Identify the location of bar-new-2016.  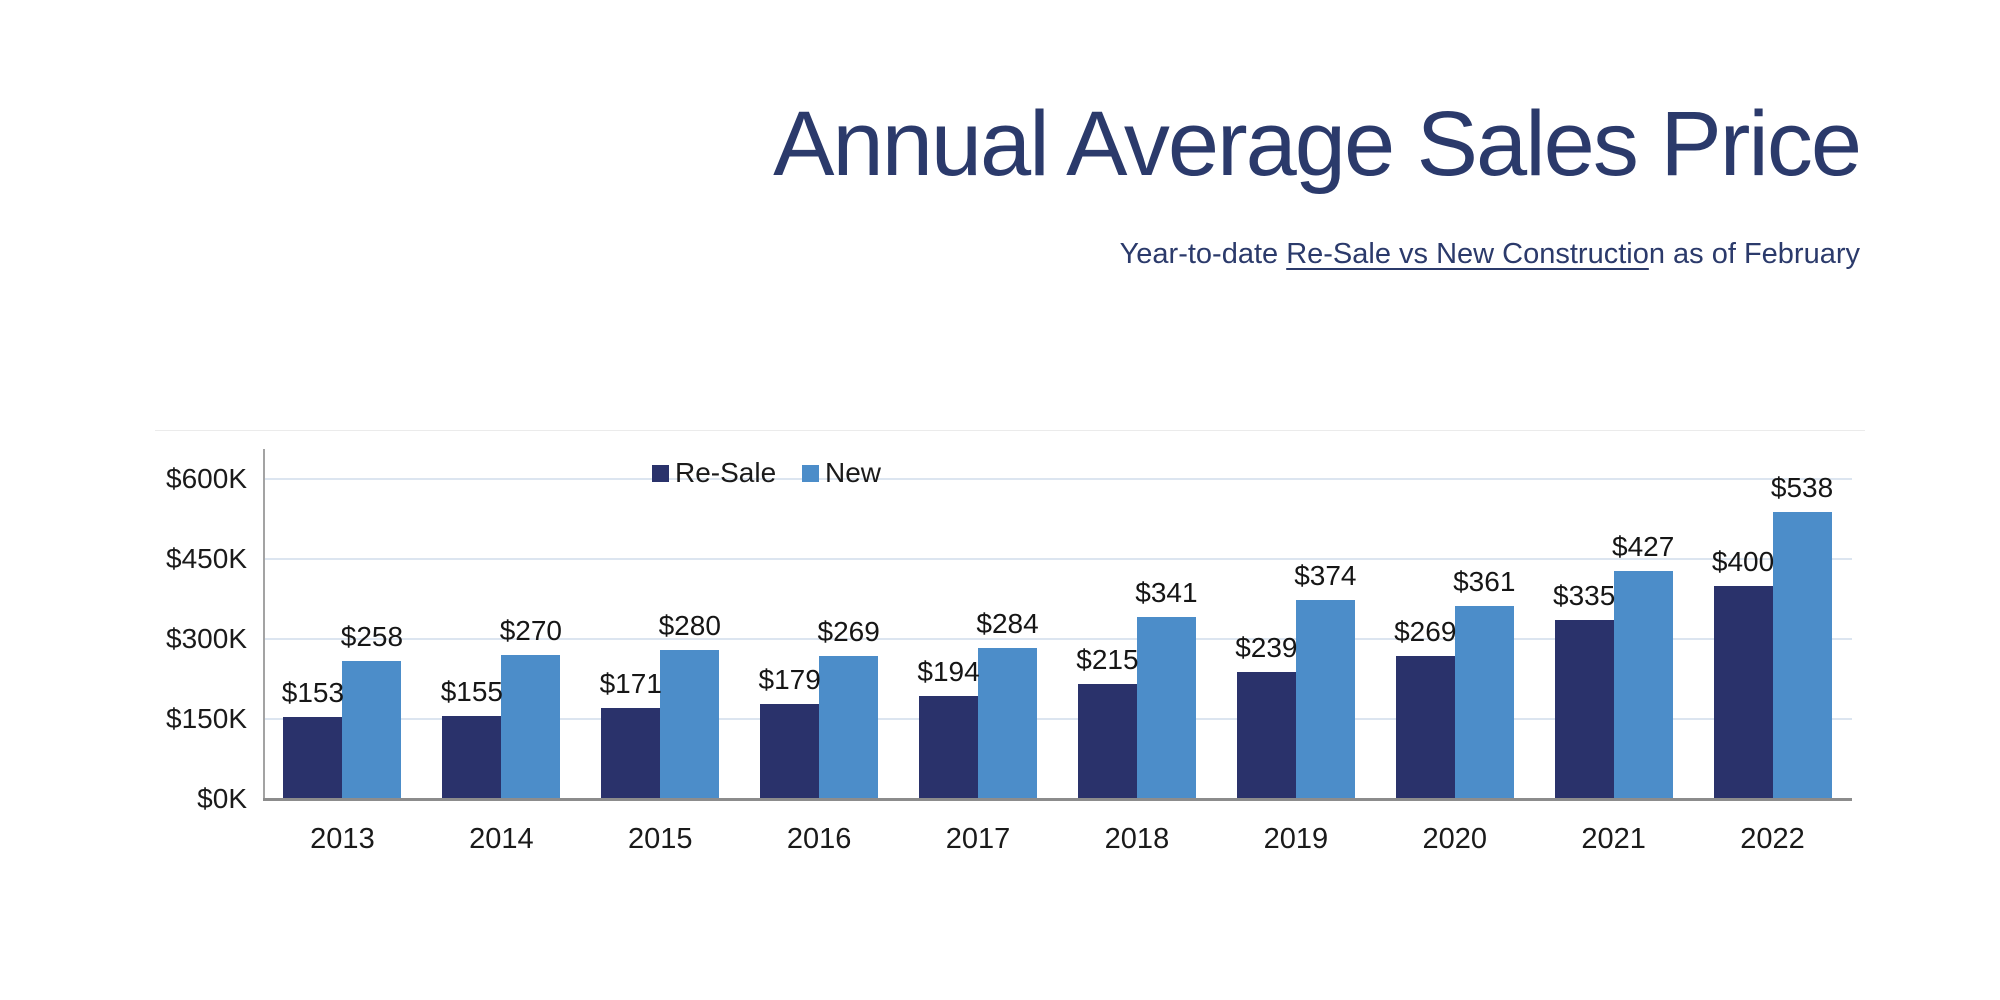
(849, 727).